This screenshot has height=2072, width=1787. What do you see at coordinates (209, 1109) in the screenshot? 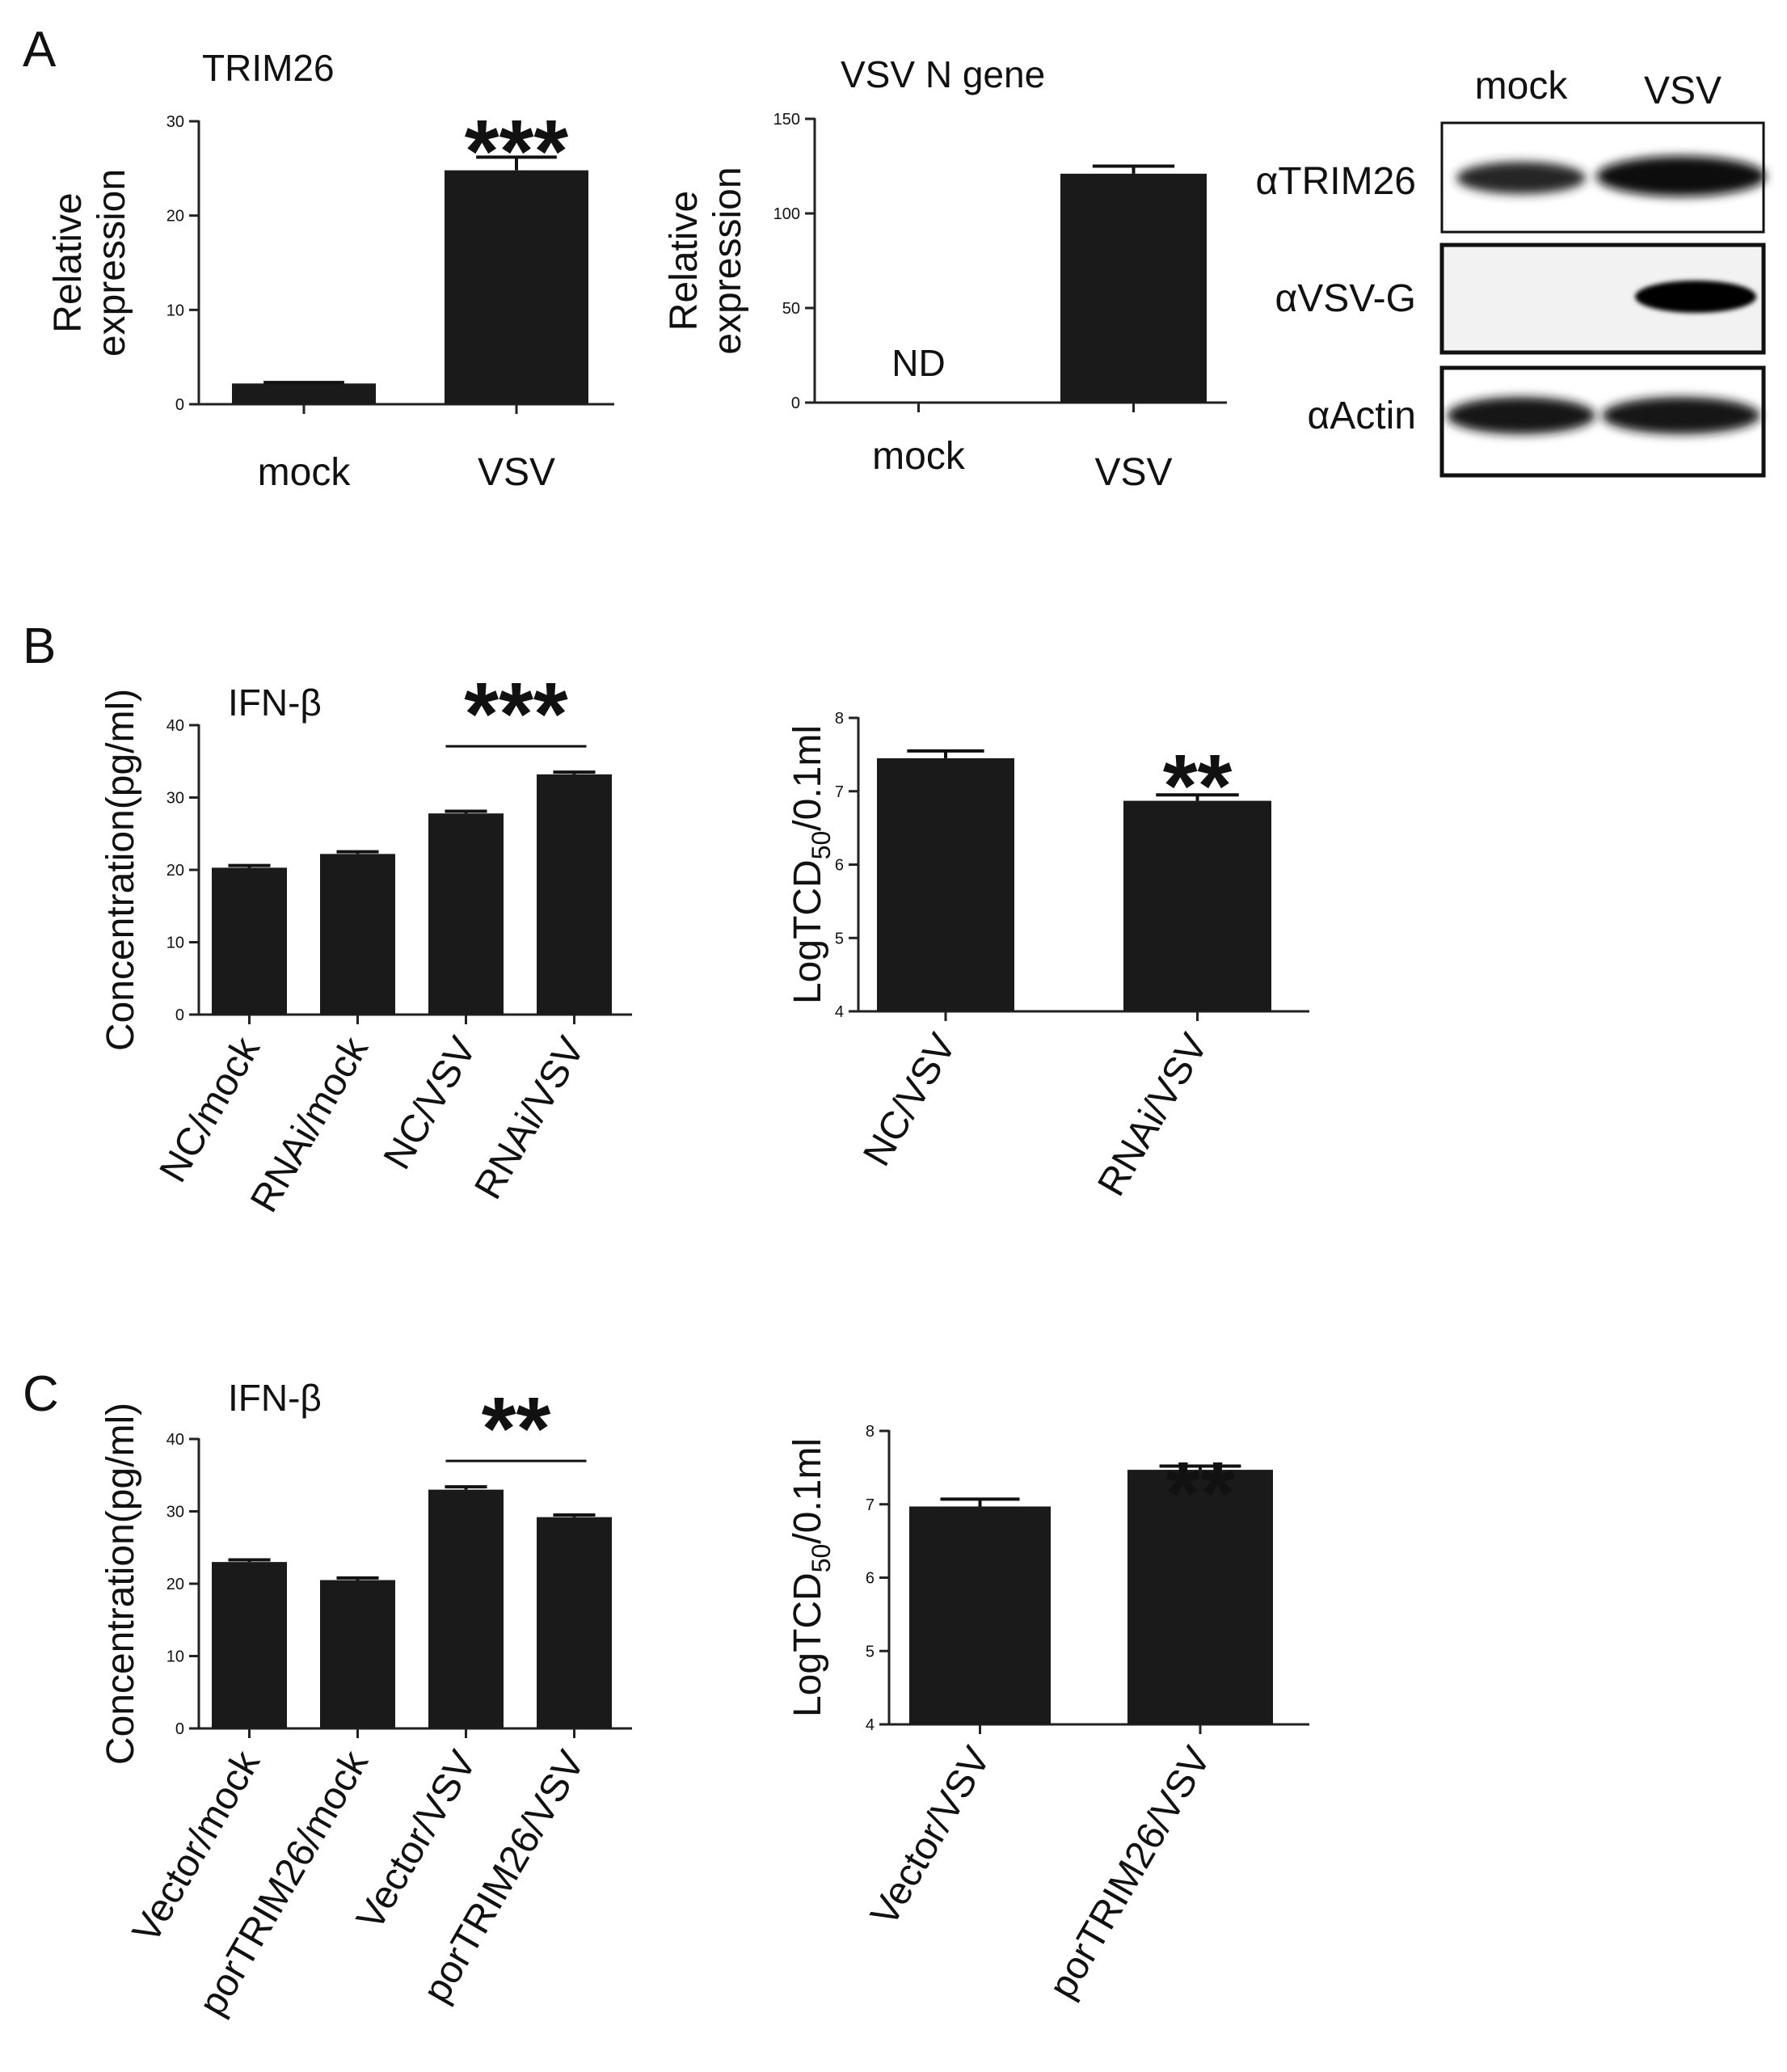
I see `x-tick-label: NC/mock` at bounding box center [209, 1109].